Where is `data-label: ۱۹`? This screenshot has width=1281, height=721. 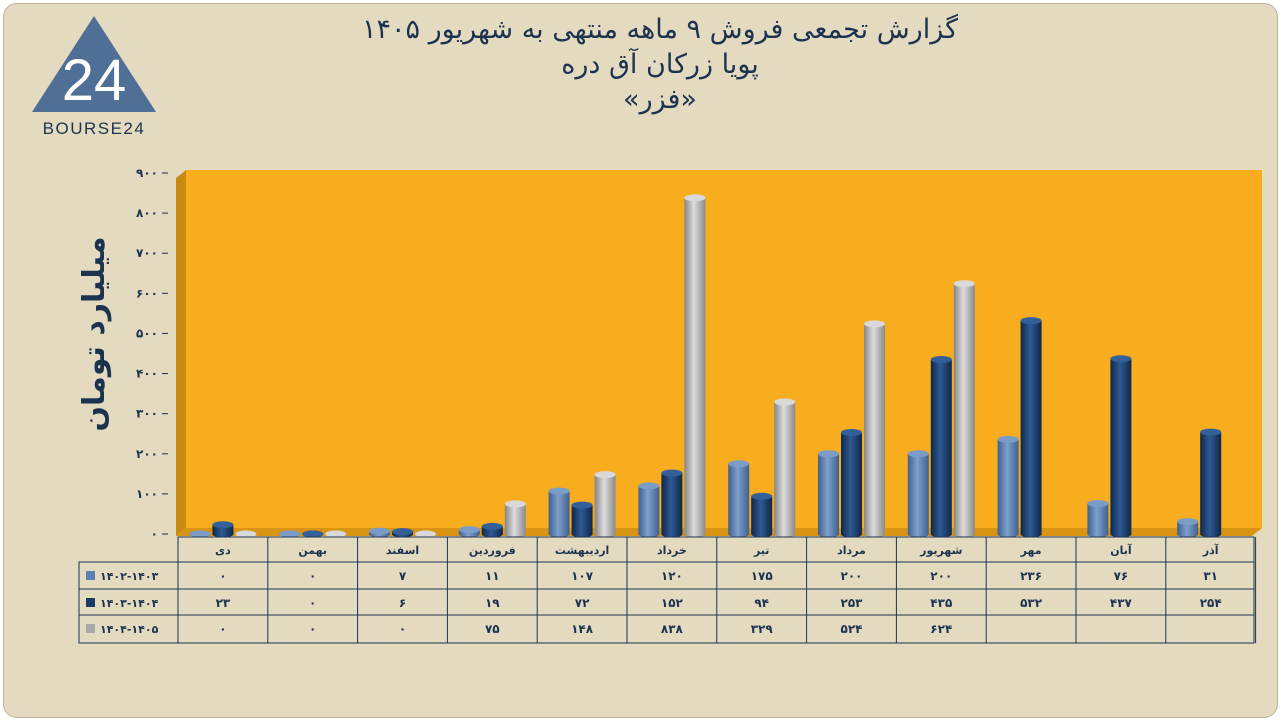
data-label: ۱۹ is located at coordinates (492, 603).